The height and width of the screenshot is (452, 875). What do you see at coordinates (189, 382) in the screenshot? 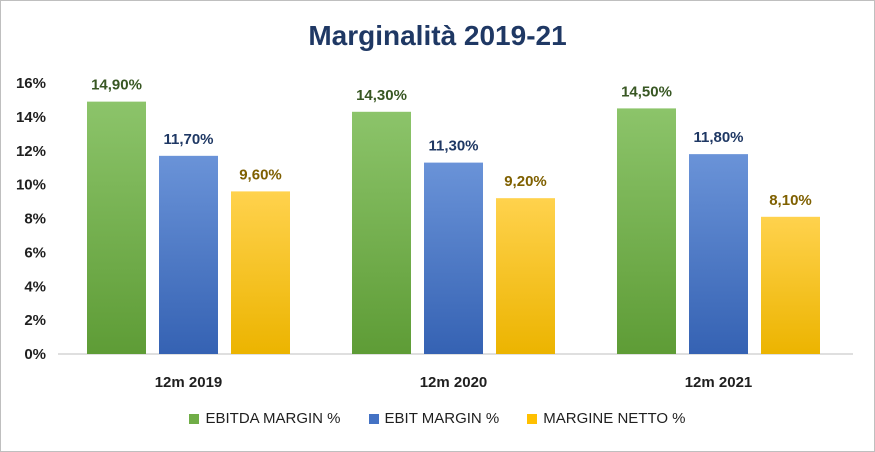
I see `x-category-label: 12m 2019` at bounding box center [189, 382].